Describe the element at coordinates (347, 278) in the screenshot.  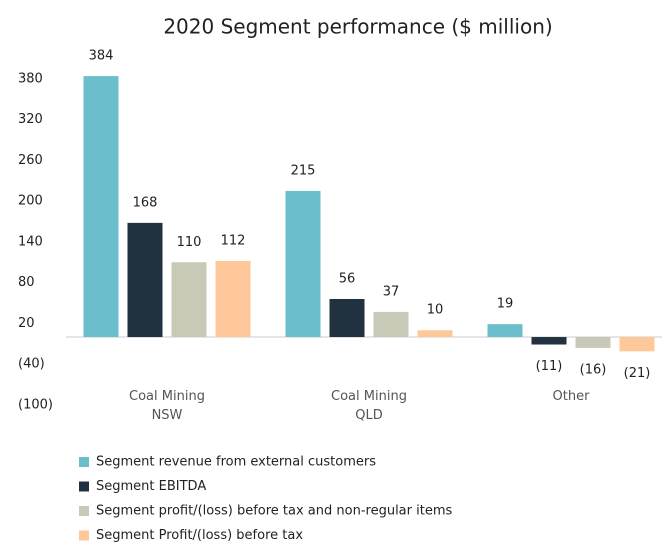
I see `value-label: 56` at that location.